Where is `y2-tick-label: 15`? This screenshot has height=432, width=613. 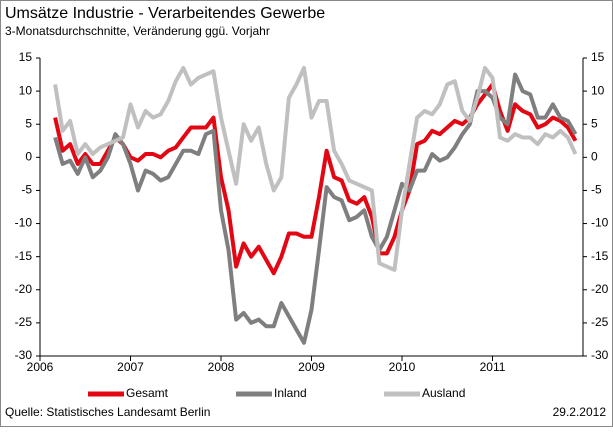
y2-tick-label: 15 is located at coordinates (598, 57).